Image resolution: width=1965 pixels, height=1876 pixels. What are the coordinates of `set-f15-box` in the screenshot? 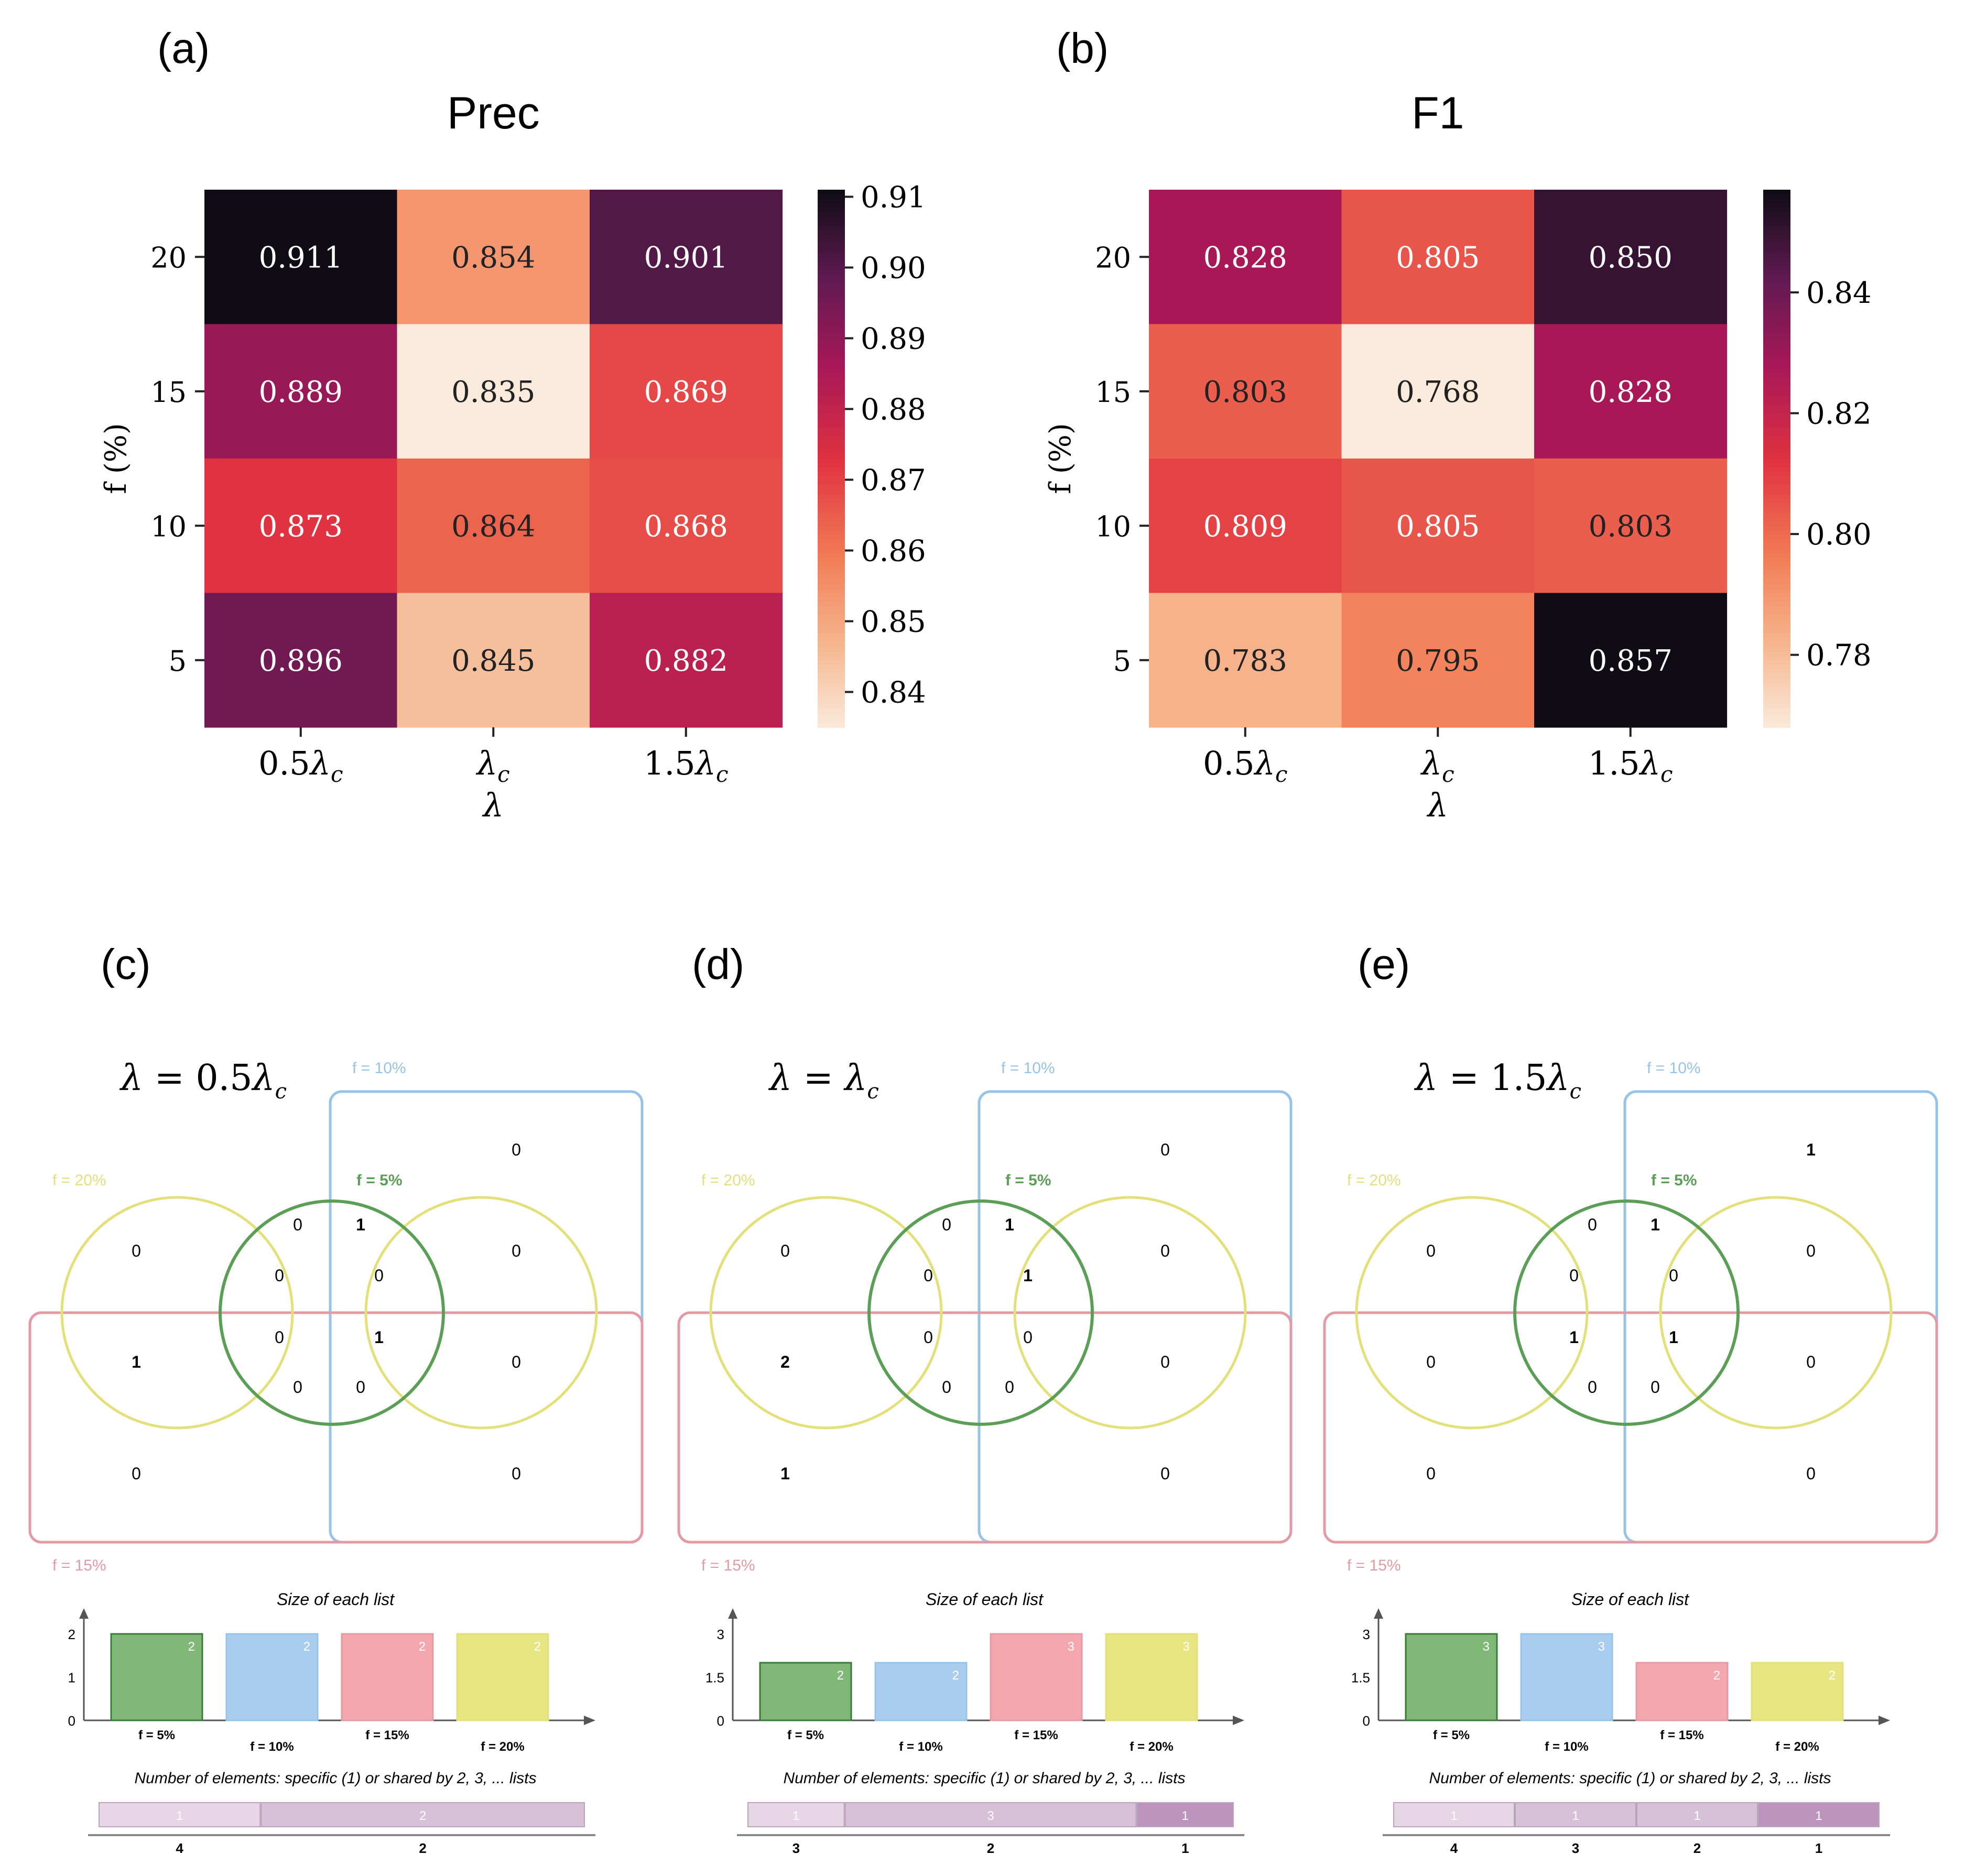 It's located at (985, 1427).